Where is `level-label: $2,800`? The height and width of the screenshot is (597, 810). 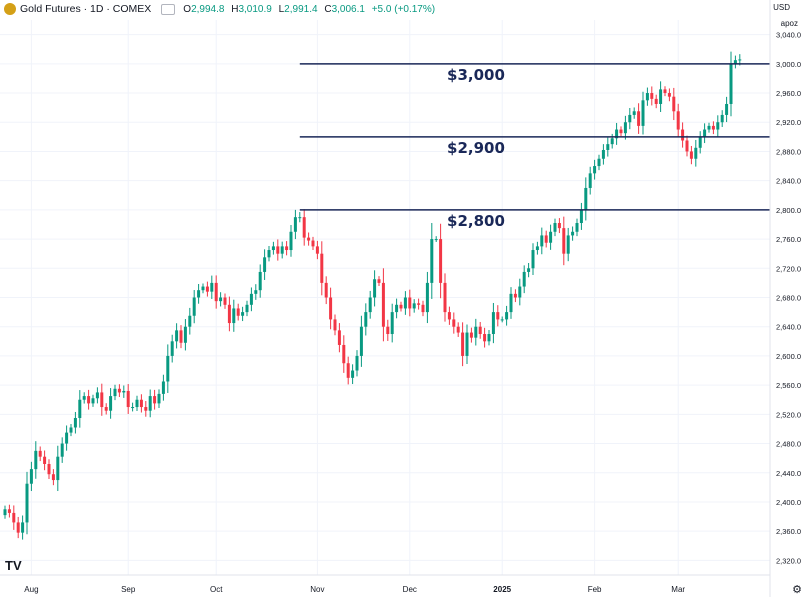
level-label: $2,800 is located at coordinates (476, 221).